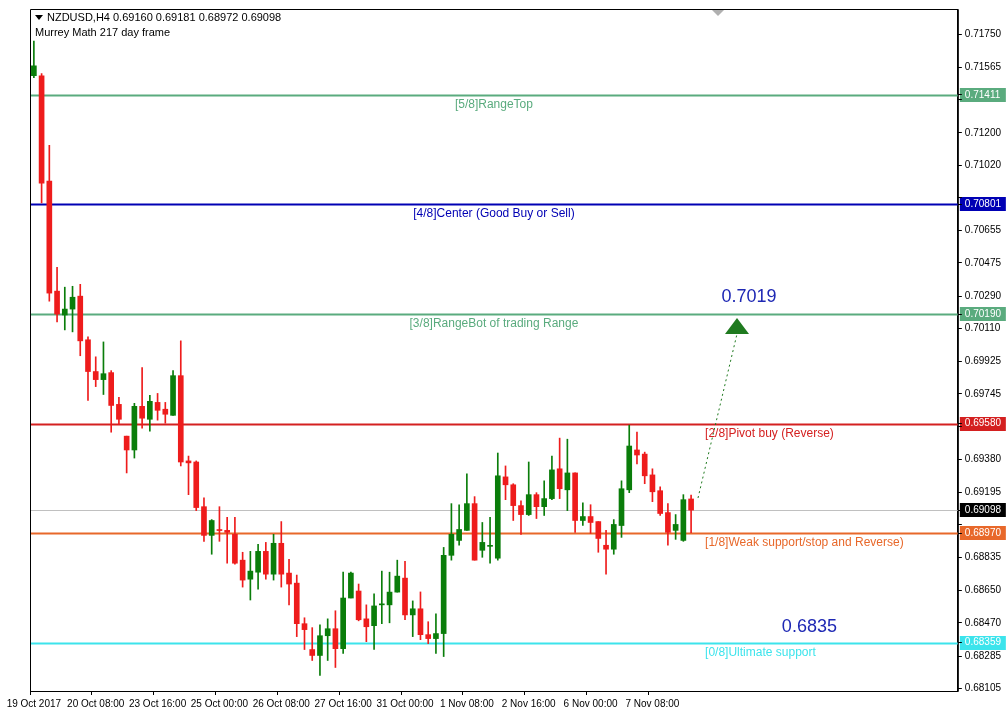 The image size is (1006, 715). I want to click on x-tick-label: 31 Oct 00:00, so click(405, 703).